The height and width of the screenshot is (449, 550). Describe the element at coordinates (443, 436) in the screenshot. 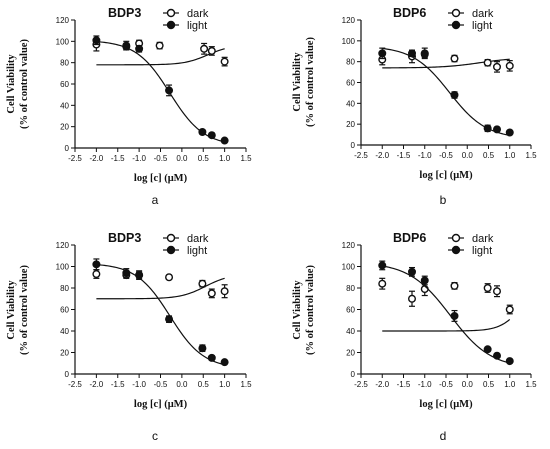

I see `panel-label: d` at that location.